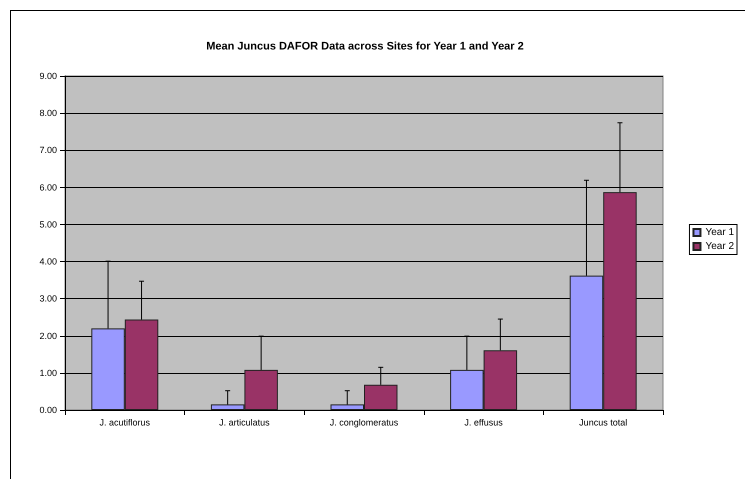 This screenshot has height=479, width=745. Describe the element at coordinates (48, 187) in the screenshot. I see `y-tick-label: 6.00` at that location.